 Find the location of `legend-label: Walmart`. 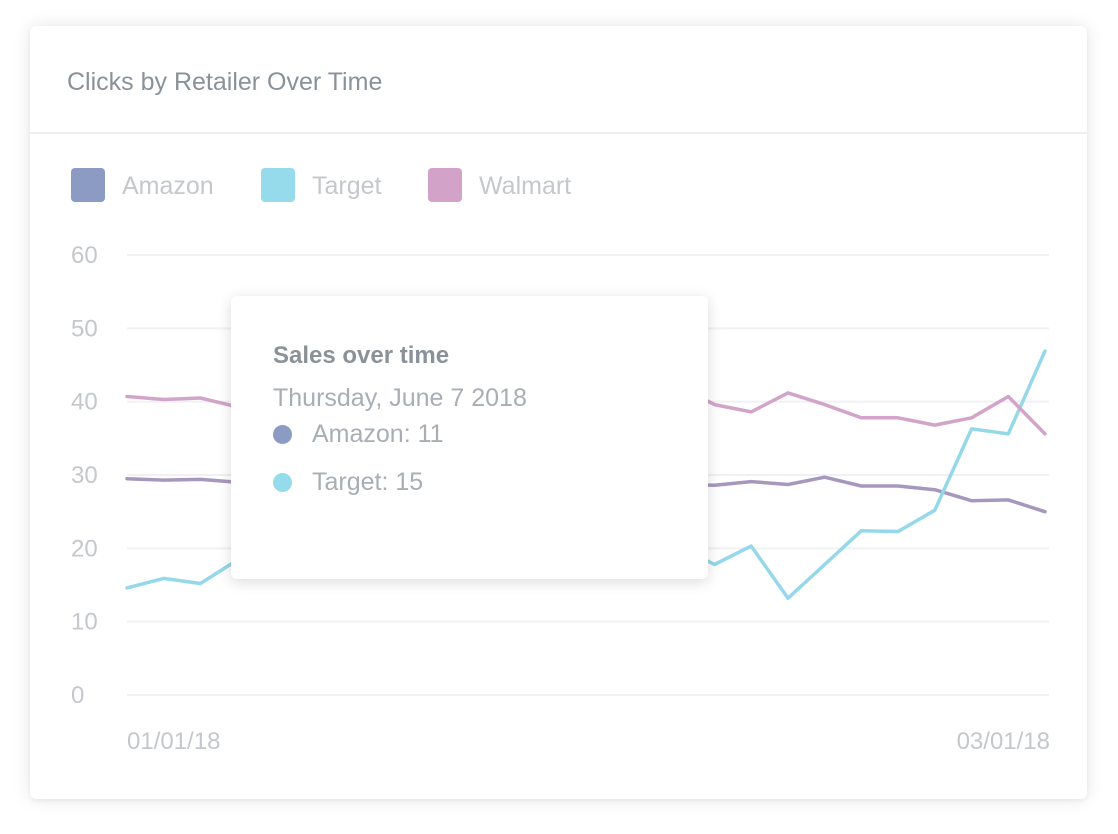

legend-label: Walmart is located at coordinates (525, 186).